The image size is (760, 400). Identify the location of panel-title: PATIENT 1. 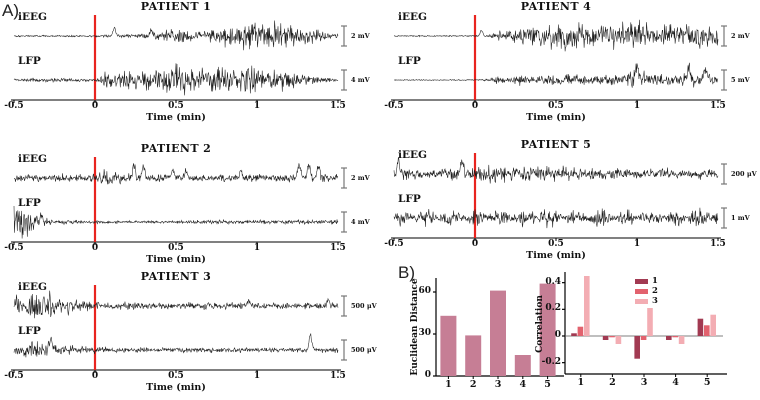
(176, 6).